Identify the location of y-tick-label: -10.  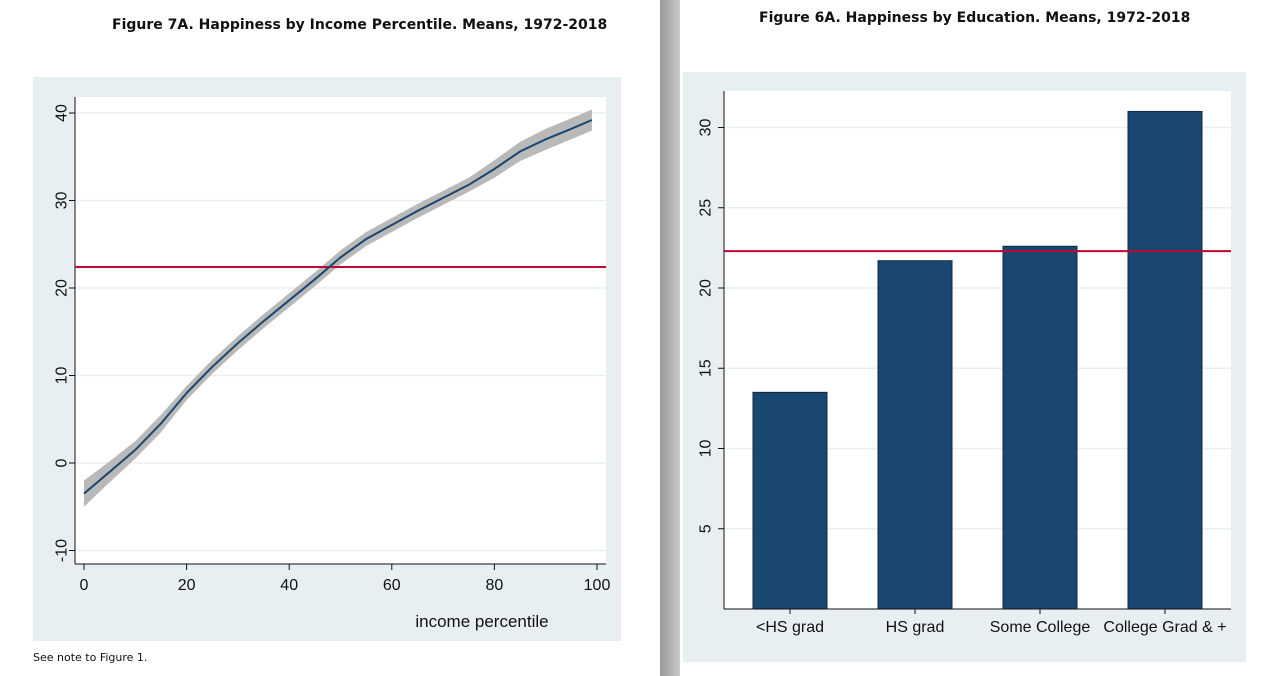
(62, 550).